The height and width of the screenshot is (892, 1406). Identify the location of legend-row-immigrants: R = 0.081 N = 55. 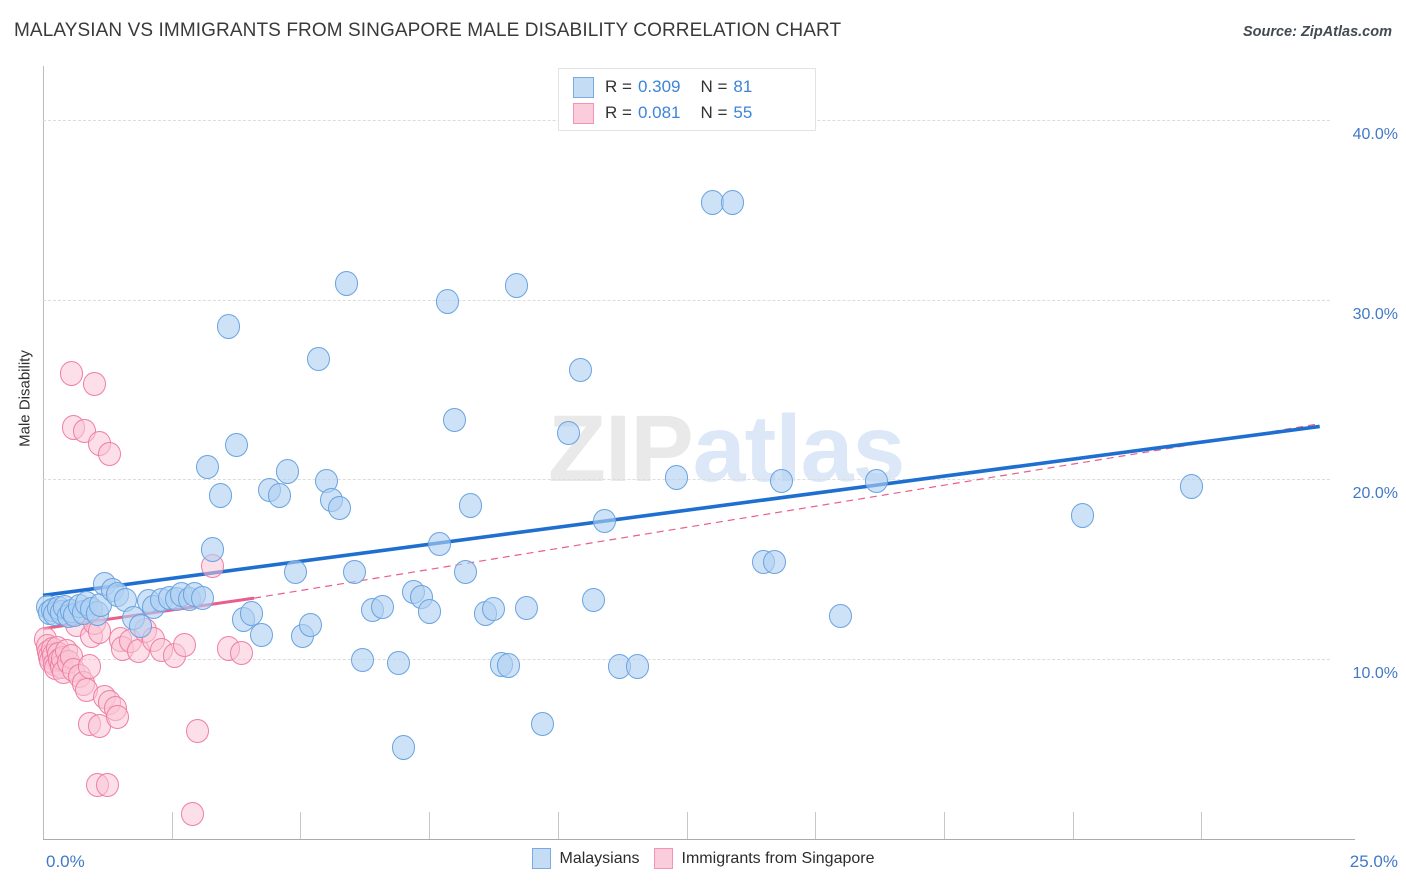
(662, 113).